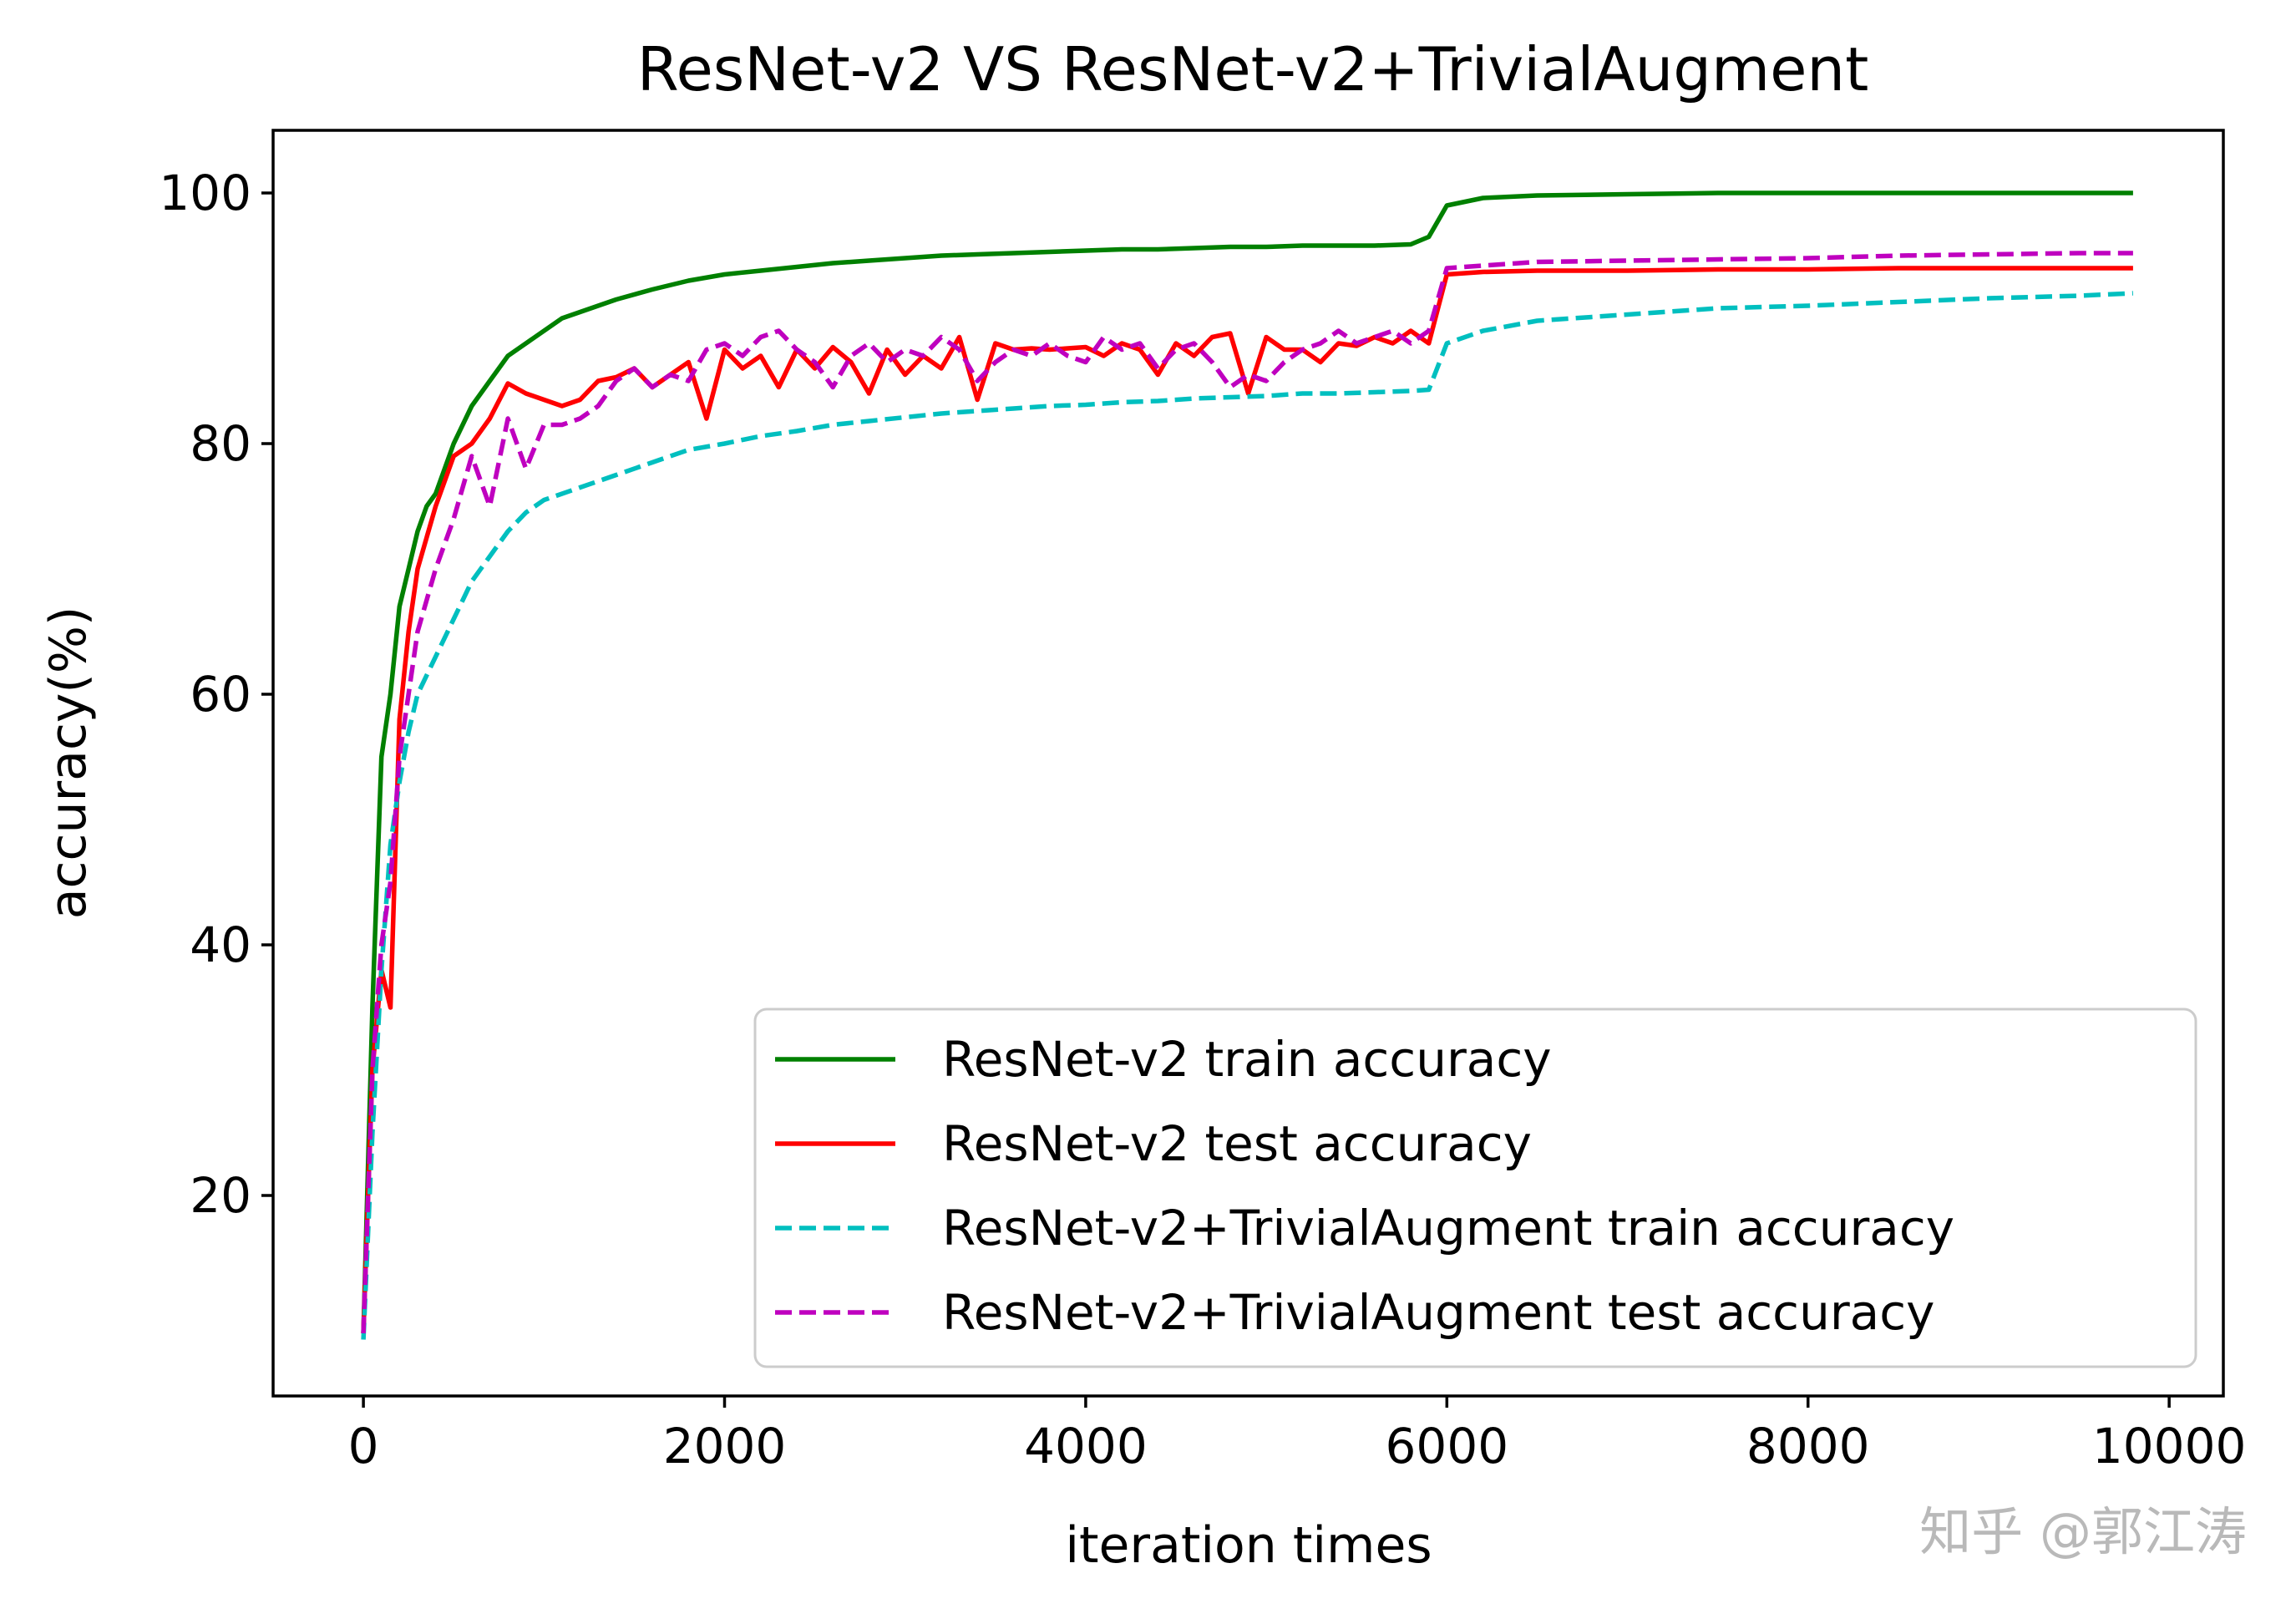 This screenshot has height=1609, width=2296. Describe the element at coordinates (220, 694) in the screenshot. I see `y-tick-label: 60` at that location.